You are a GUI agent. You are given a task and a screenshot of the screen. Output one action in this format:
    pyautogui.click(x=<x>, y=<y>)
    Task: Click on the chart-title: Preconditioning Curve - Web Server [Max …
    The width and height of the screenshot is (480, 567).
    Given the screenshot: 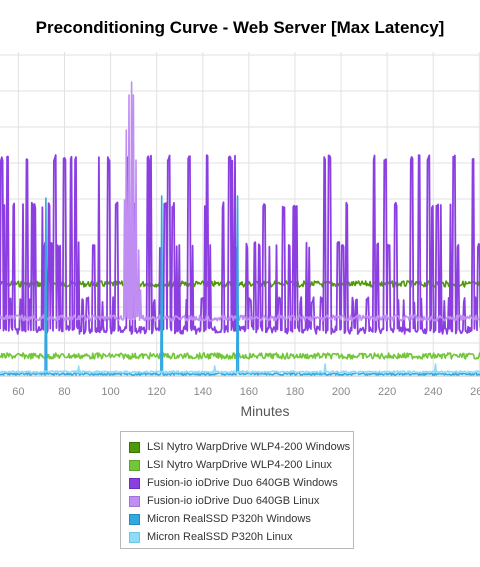 What is the action you would take?
    pyautogui.click(x=240, y=27)
    